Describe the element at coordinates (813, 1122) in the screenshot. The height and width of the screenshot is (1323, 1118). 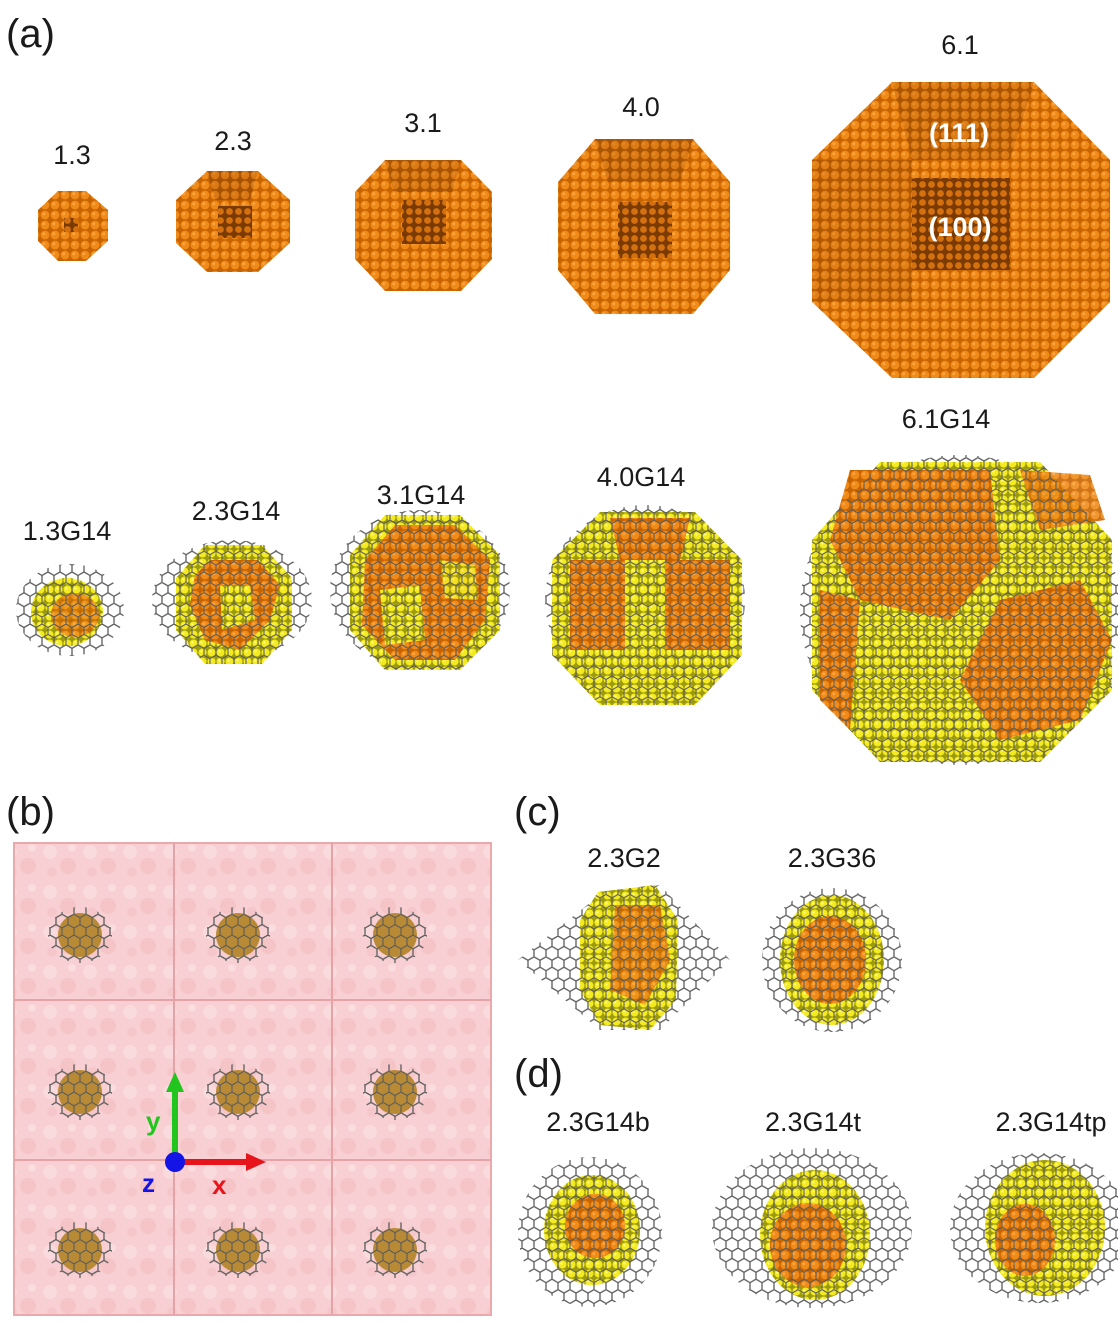
I see `d-label-2: 2.3G14t` at that location.